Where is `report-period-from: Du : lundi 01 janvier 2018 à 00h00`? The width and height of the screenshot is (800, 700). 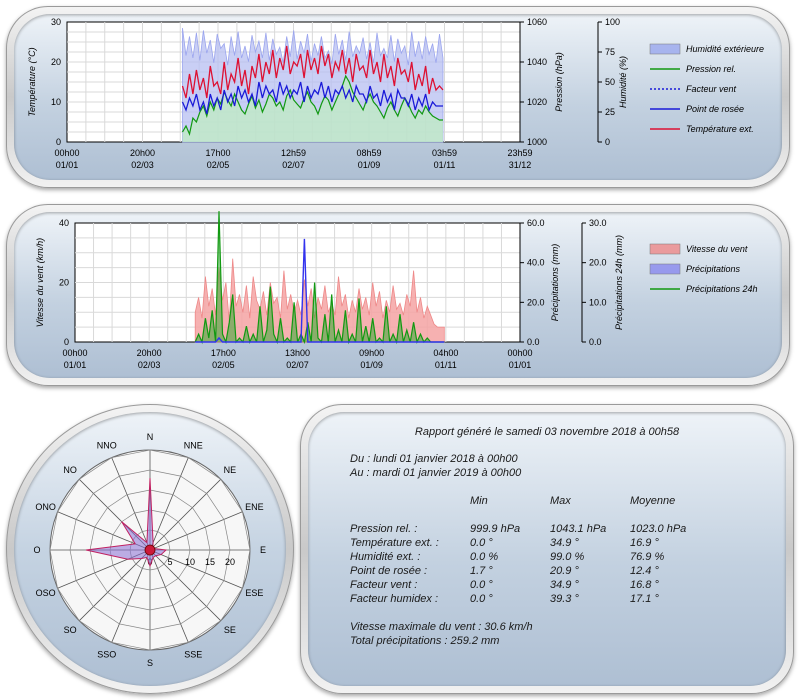
report-period-from: Du : lundi 01 janvier 2018 à 00h00 is located at coordinates (434, 459).